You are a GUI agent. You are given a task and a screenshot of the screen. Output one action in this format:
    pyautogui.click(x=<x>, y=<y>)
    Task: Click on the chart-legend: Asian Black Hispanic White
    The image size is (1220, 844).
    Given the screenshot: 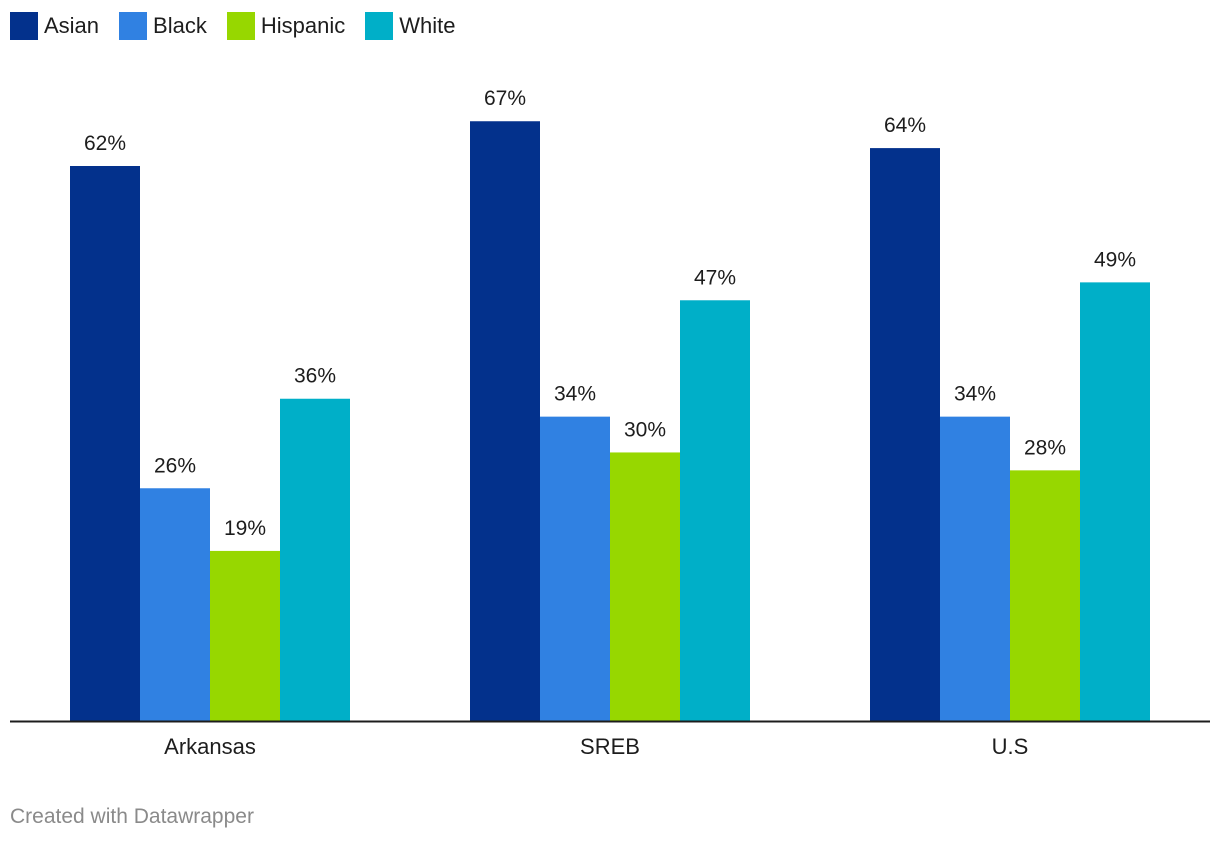 What is the action you would take?
    pyautogui.click(x=242, y=26)
    